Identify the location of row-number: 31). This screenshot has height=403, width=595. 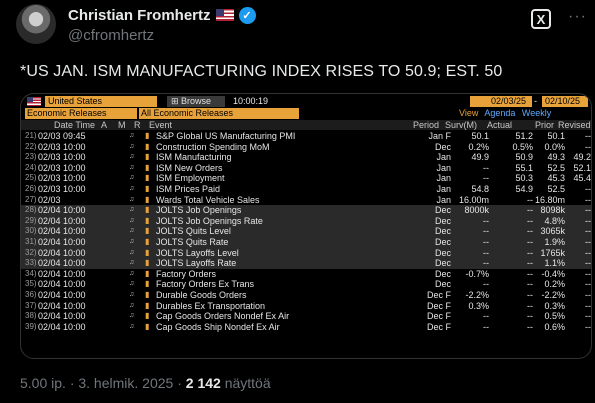
(31, 241).